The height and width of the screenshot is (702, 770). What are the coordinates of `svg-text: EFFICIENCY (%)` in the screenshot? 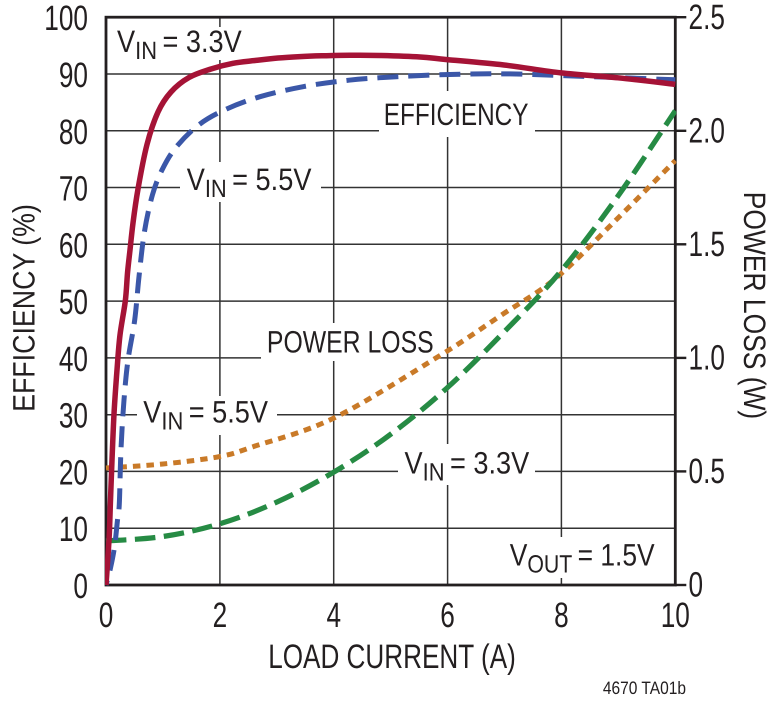 It's located at (24, 308).